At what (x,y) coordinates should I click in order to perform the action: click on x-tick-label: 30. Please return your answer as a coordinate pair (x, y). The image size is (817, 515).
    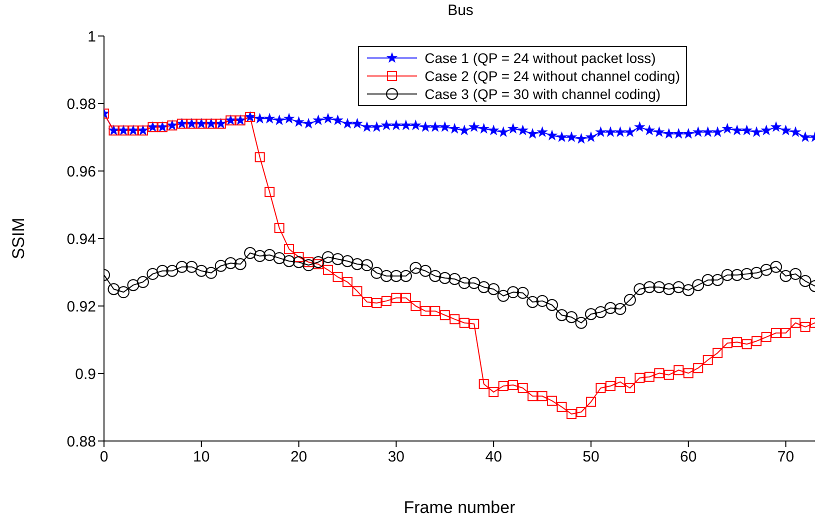
    Looking at the image, I should click on (396, 457).